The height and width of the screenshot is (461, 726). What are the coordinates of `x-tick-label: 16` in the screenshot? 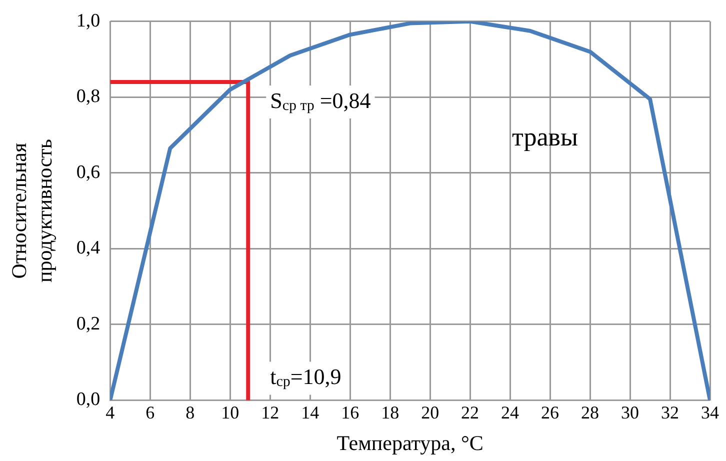 It's located at (350, 412).